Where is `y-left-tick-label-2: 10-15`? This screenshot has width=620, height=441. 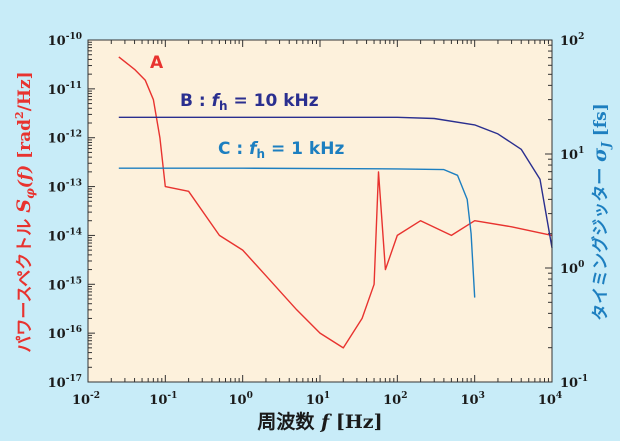 y-left-tick-label-2: 10-15 is located at coordinates (65, 284).